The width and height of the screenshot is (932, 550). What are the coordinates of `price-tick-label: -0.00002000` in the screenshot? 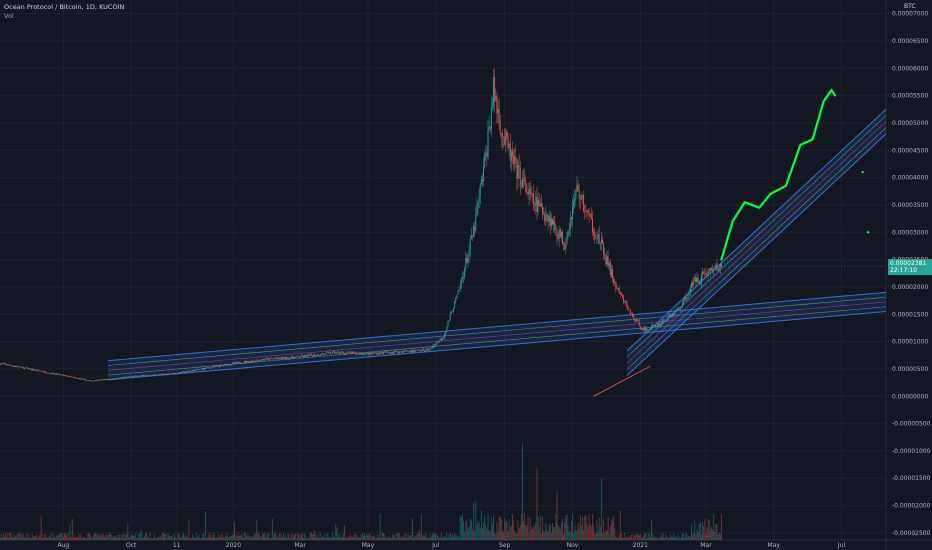 It's located at (911, 506).